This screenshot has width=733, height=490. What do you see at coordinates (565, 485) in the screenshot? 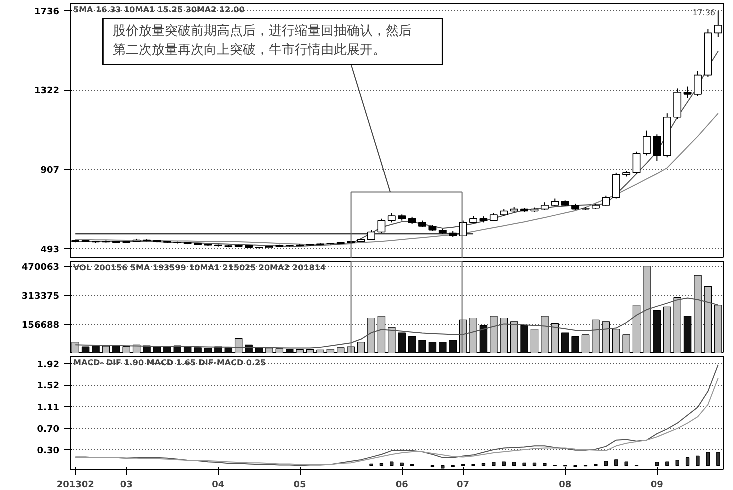
I see `x-tick-label: 08` at bounding box center [565, 485].